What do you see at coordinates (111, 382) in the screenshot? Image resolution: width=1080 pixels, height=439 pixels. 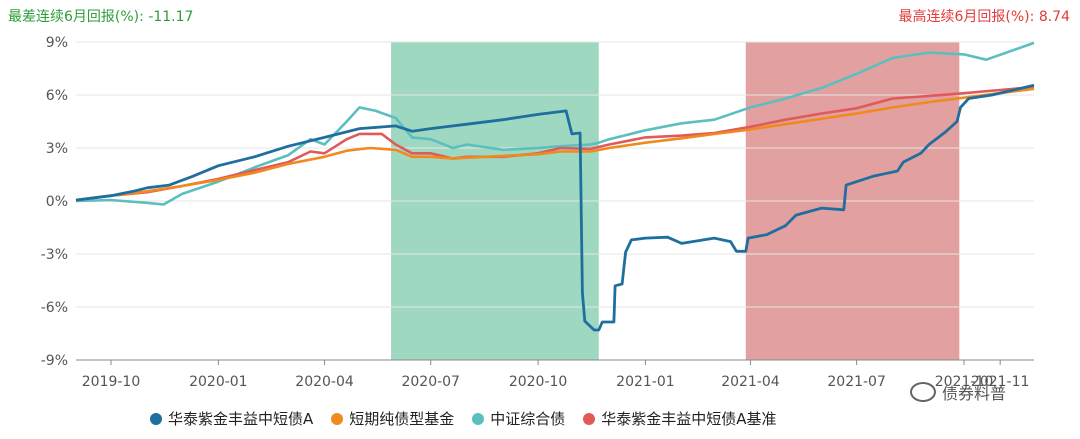 I see `x-tick-label: 2019-10` at bounding box center [111, 382].